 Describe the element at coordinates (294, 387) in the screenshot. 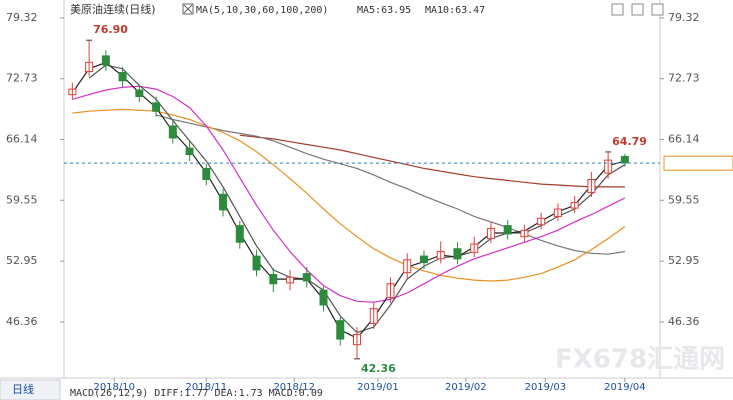

I see `x-tick-label: 2018/12` at that location.